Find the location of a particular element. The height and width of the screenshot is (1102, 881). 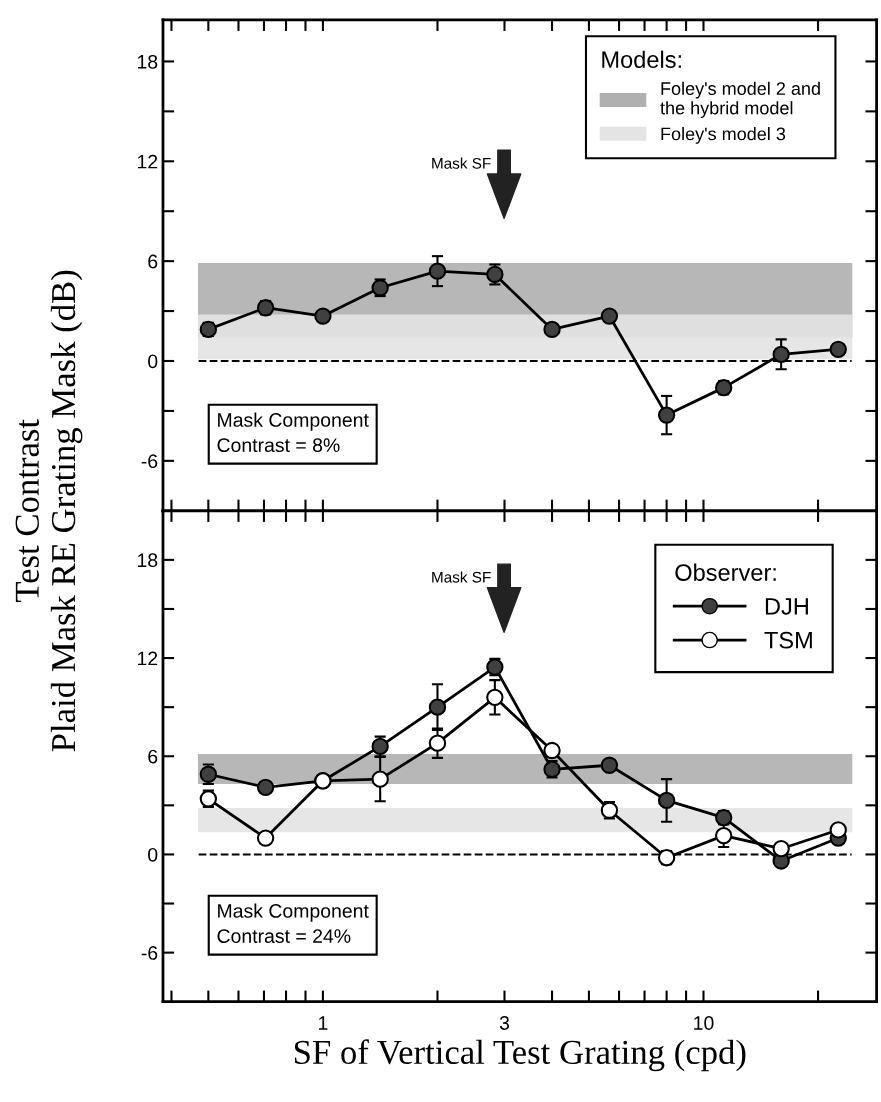

x-tick-label: 1 is located at coordinates (323, 1023).